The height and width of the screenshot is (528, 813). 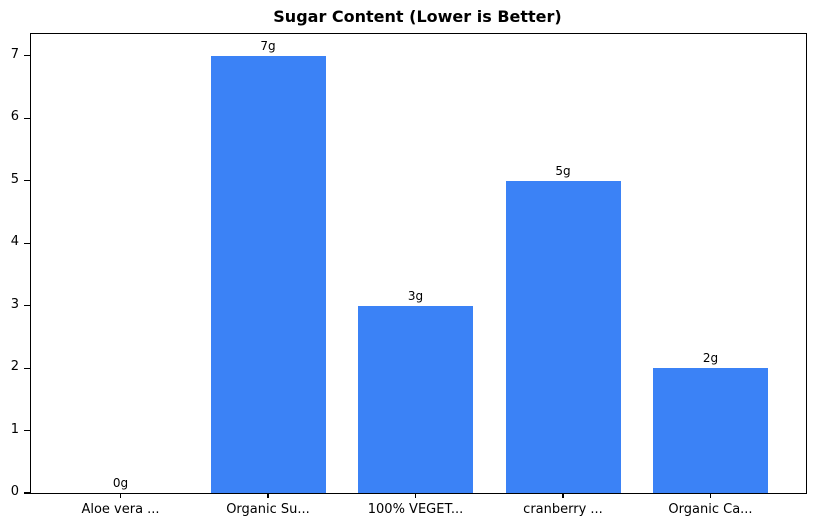 I want to click on y-axis-tick-label: 5, so click(x=14, y=179).